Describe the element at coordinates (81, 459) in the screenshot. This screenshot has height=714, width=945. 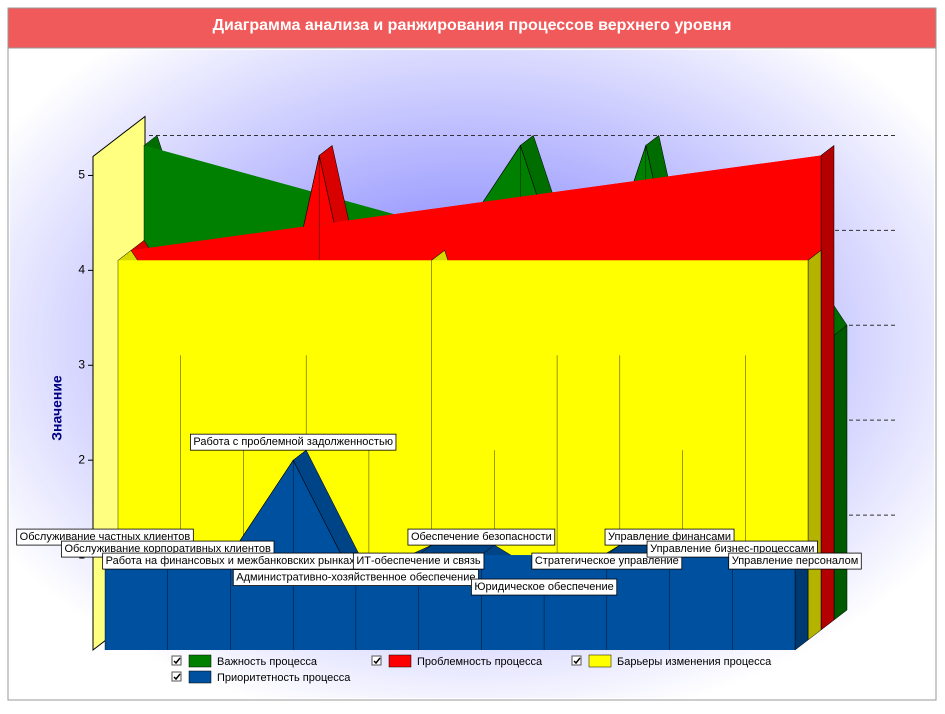
I see `y-tick-label: 2` at that location.